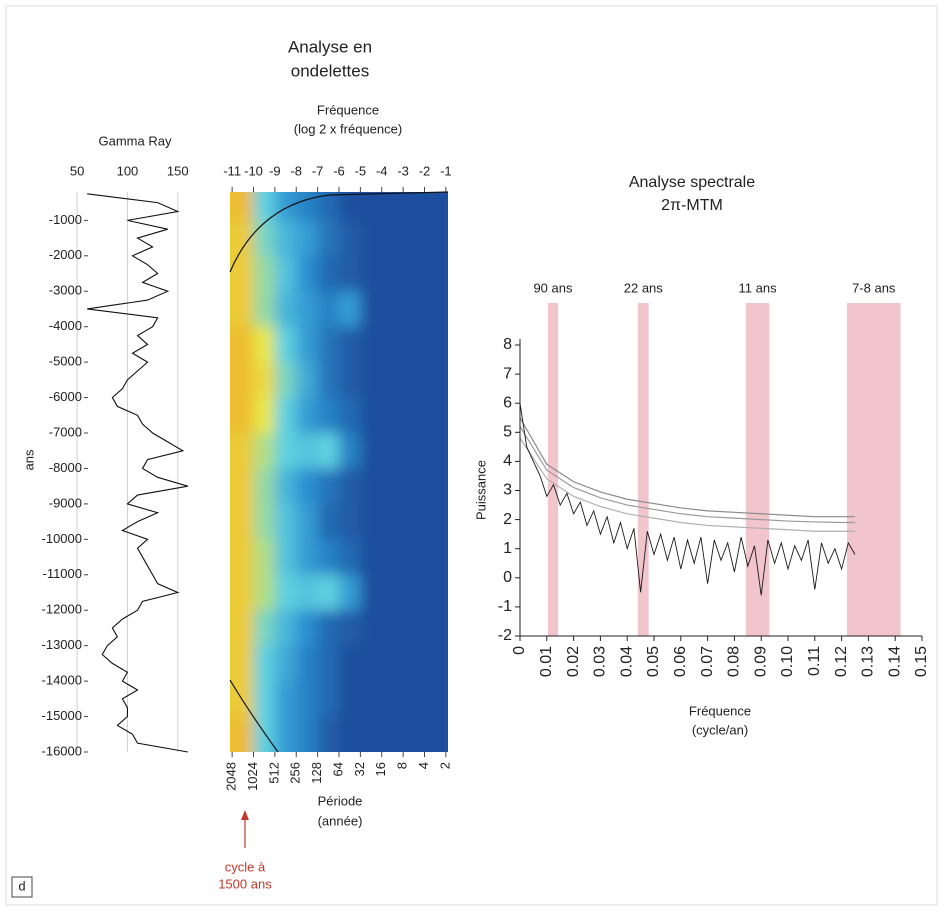 The image size is (944, 912). Describe the element at coordinates (330, 46) in the screenshot. I see `chart-title: Analyse en` at that location.